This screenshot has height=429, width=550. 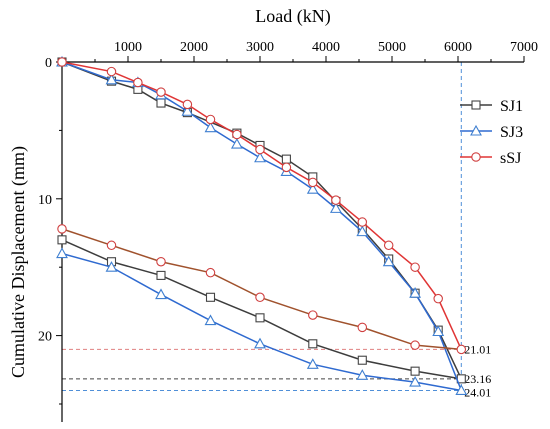 I want to click on legend-item-sj3: SJ3, so click(x=491, y=132).